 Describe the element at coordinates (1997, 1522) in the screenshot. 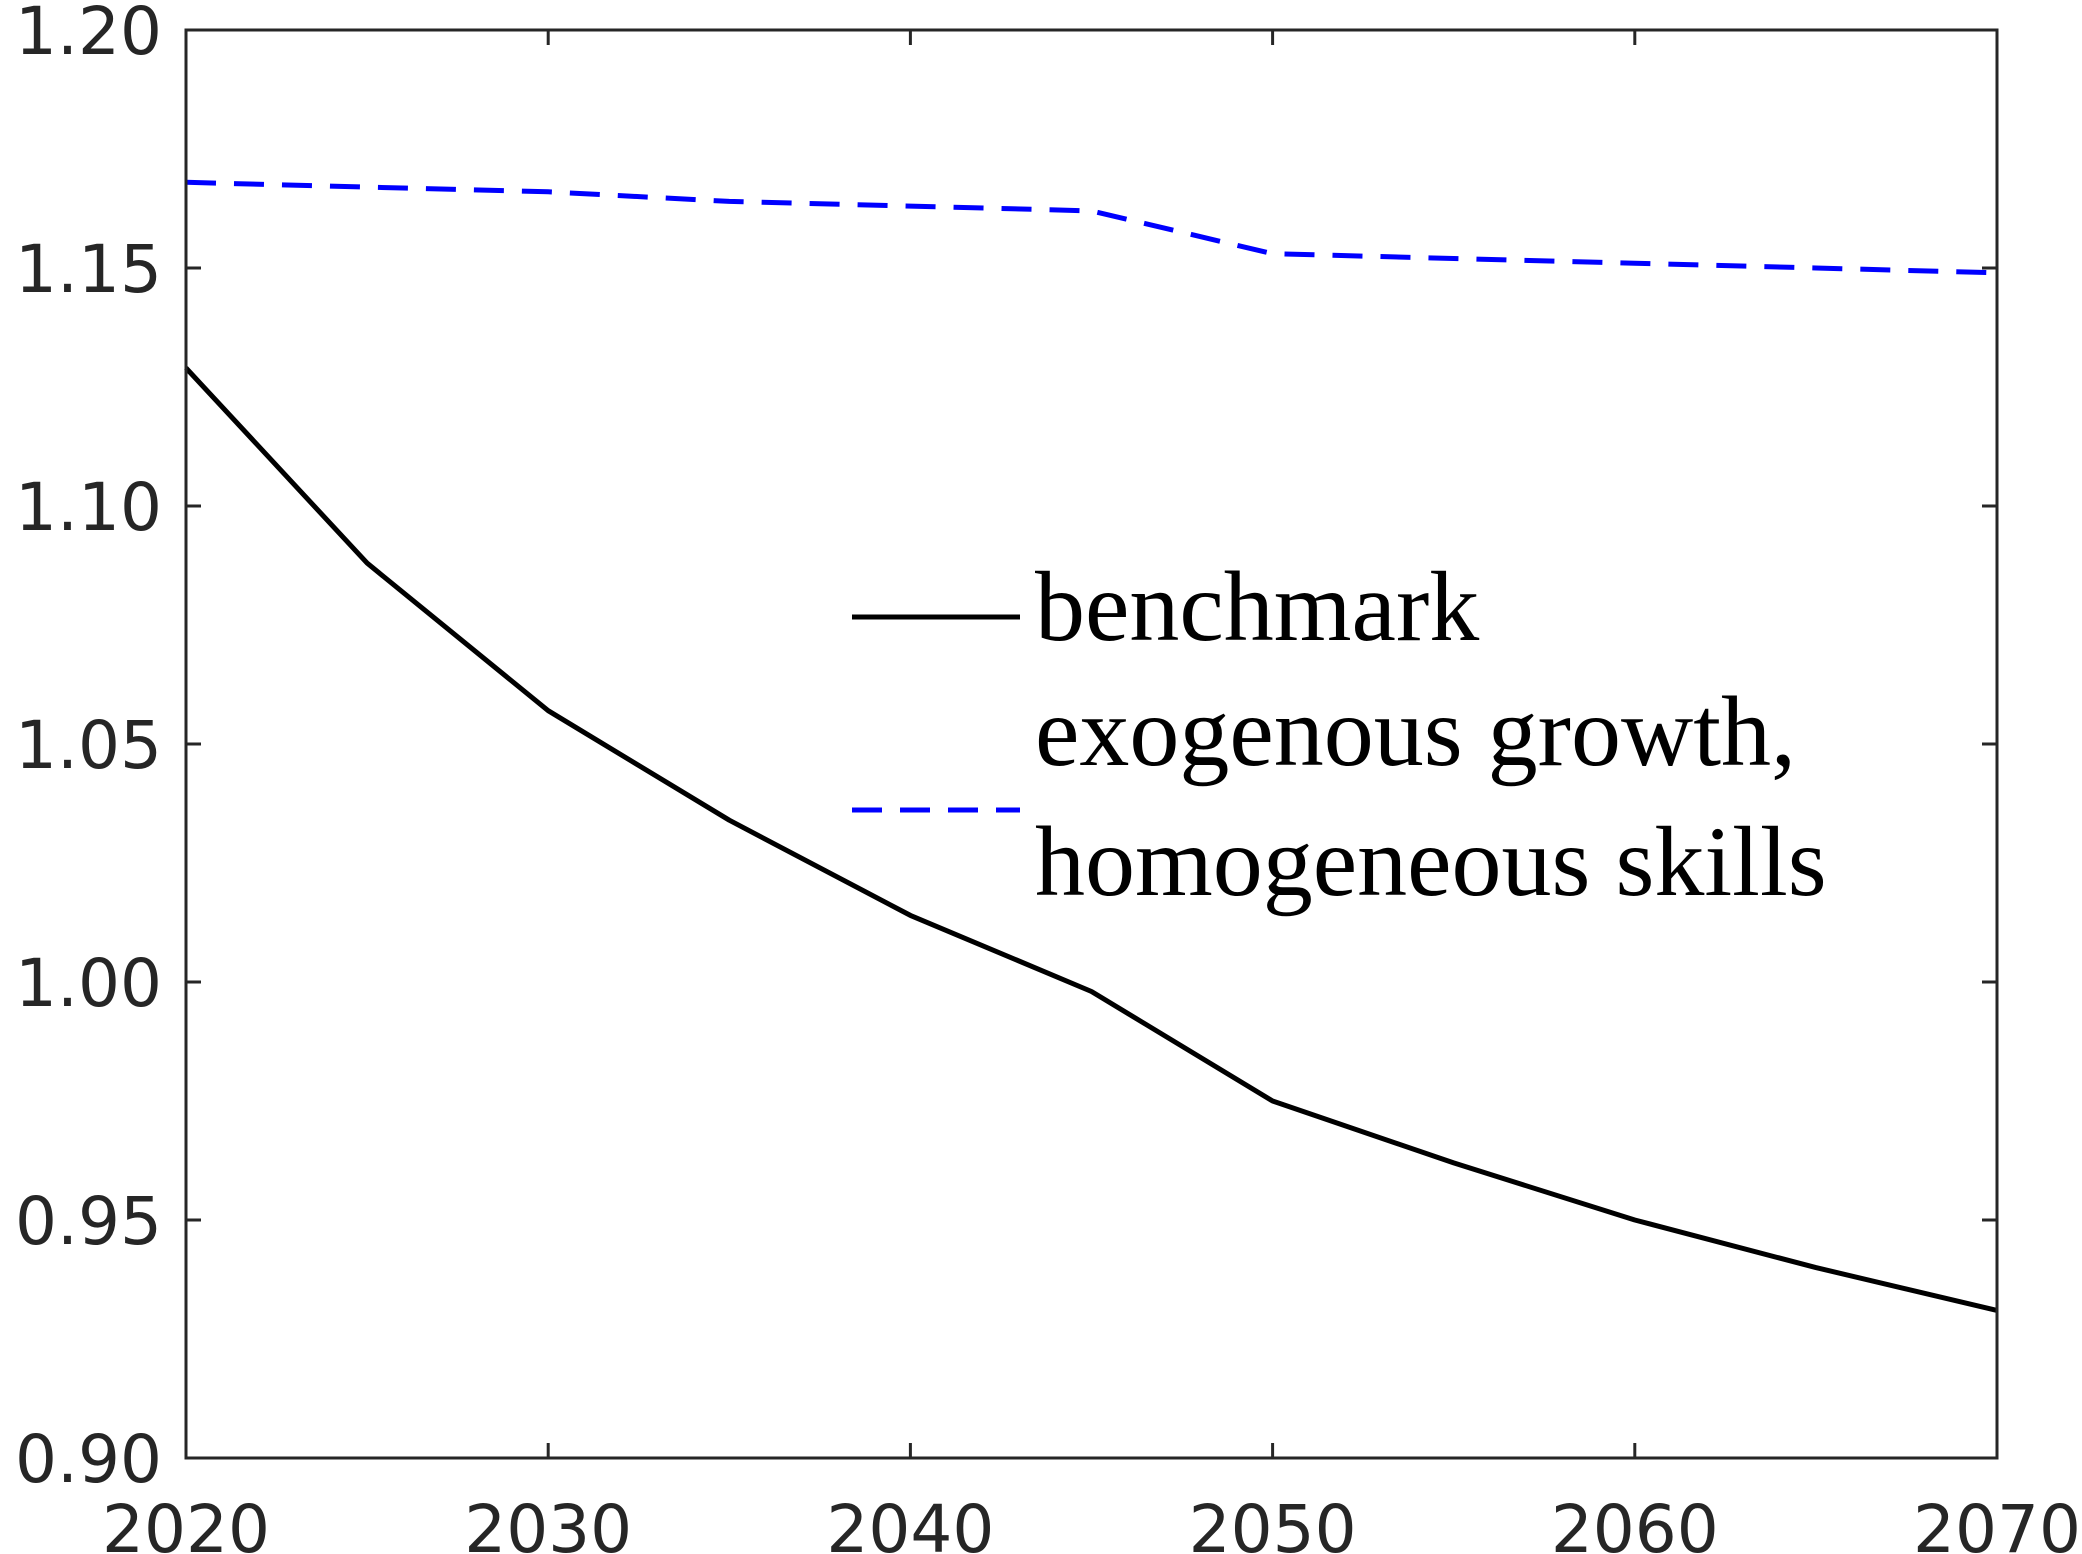

I see `x-tick-label: 2070` at that location.